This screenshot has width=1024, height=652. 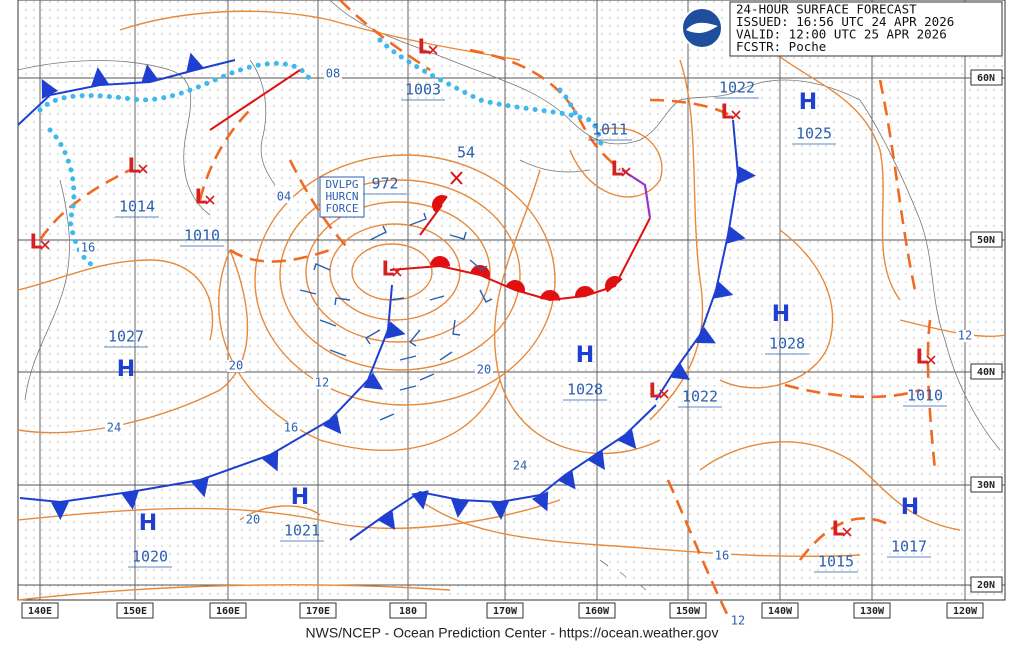 I want to click on pressure-label: 1027, so click(x=126, y=337).